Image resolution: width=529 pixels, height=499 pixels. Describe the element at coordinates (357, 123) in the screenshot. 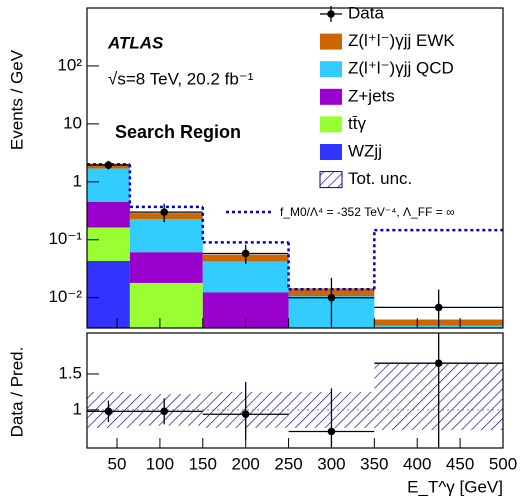

I see `legend-label: tt̄γ` at that location.